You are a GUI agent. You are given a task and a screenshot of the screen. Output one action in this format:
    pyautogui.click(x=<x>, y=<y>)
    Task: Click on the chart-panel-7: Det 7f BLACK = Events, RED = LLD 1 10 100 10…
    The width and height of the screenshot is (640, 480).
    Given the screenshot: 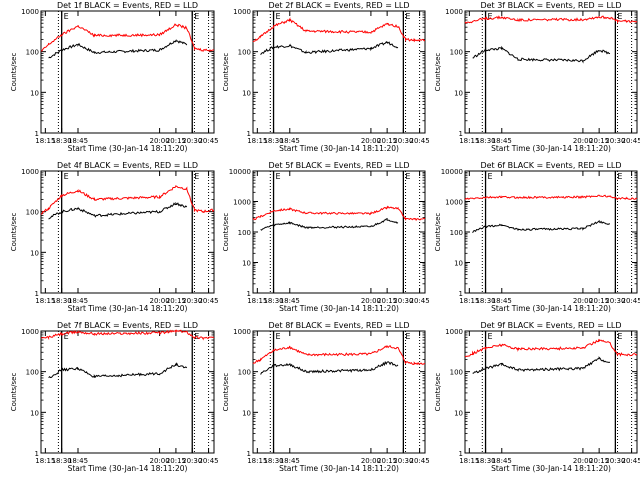 What is the action you would take?
    pyautogui.click(x=114, y=397)
    